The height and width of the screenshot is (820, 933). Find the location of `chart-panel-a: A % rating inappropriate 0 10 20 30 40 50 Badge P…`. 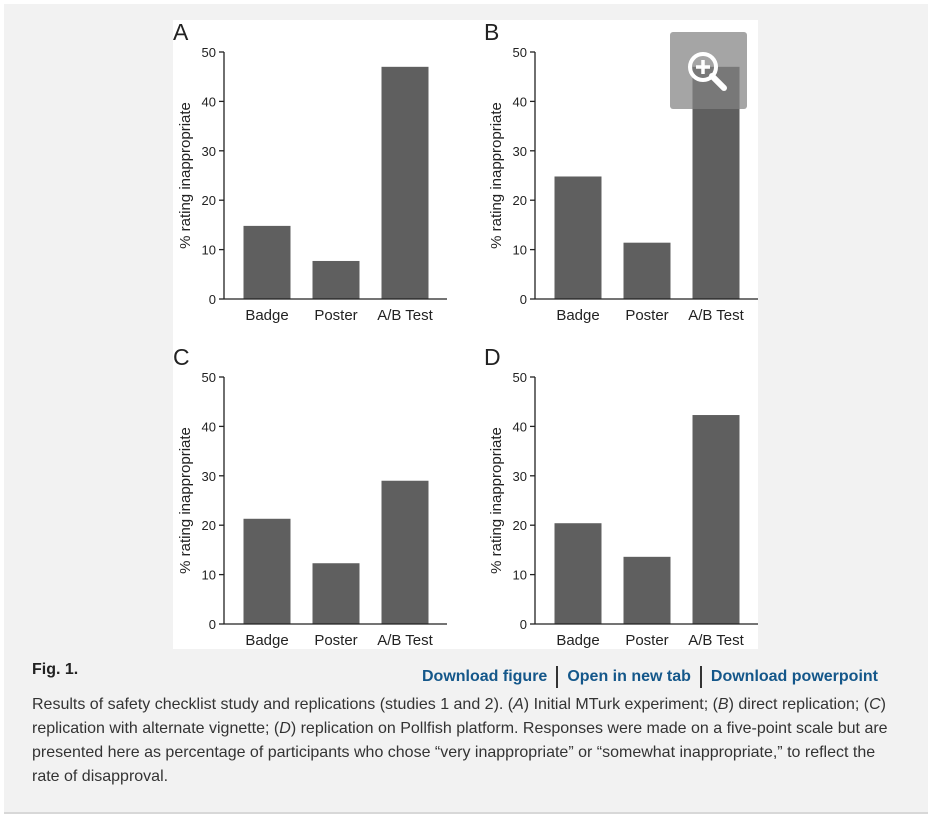

chart-panel-a: A % rating inappropriate 0 10 20 30 40 50 Badge P… is located at coordinates (310, 172).